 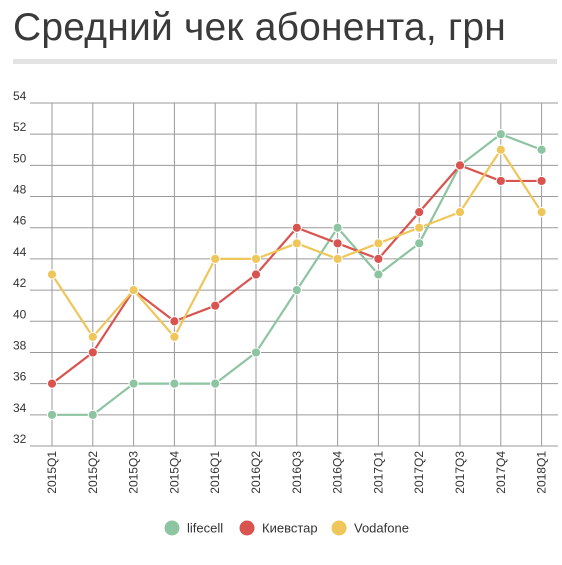 What do you see at coordinates (20, 283) in the screenshot?
I see `y-tick-label: 42` at bounding box center [20, 283].